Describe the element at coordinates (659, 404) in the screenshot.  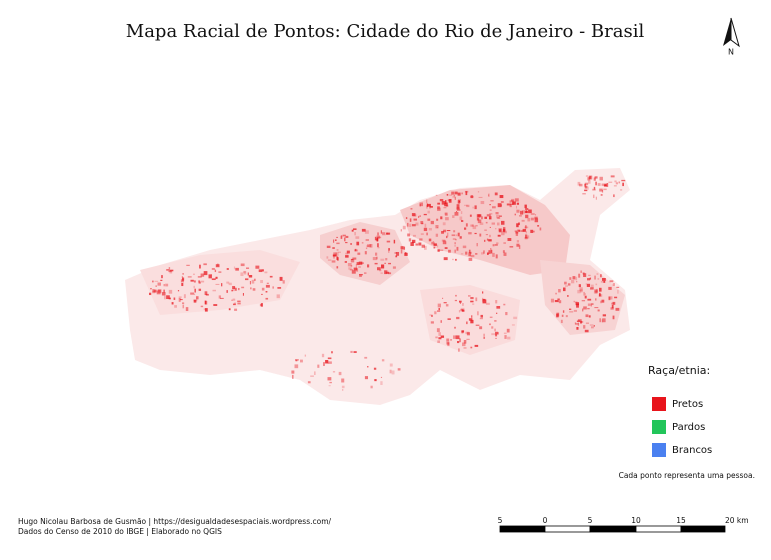
I see `legend-swatch` at that location.